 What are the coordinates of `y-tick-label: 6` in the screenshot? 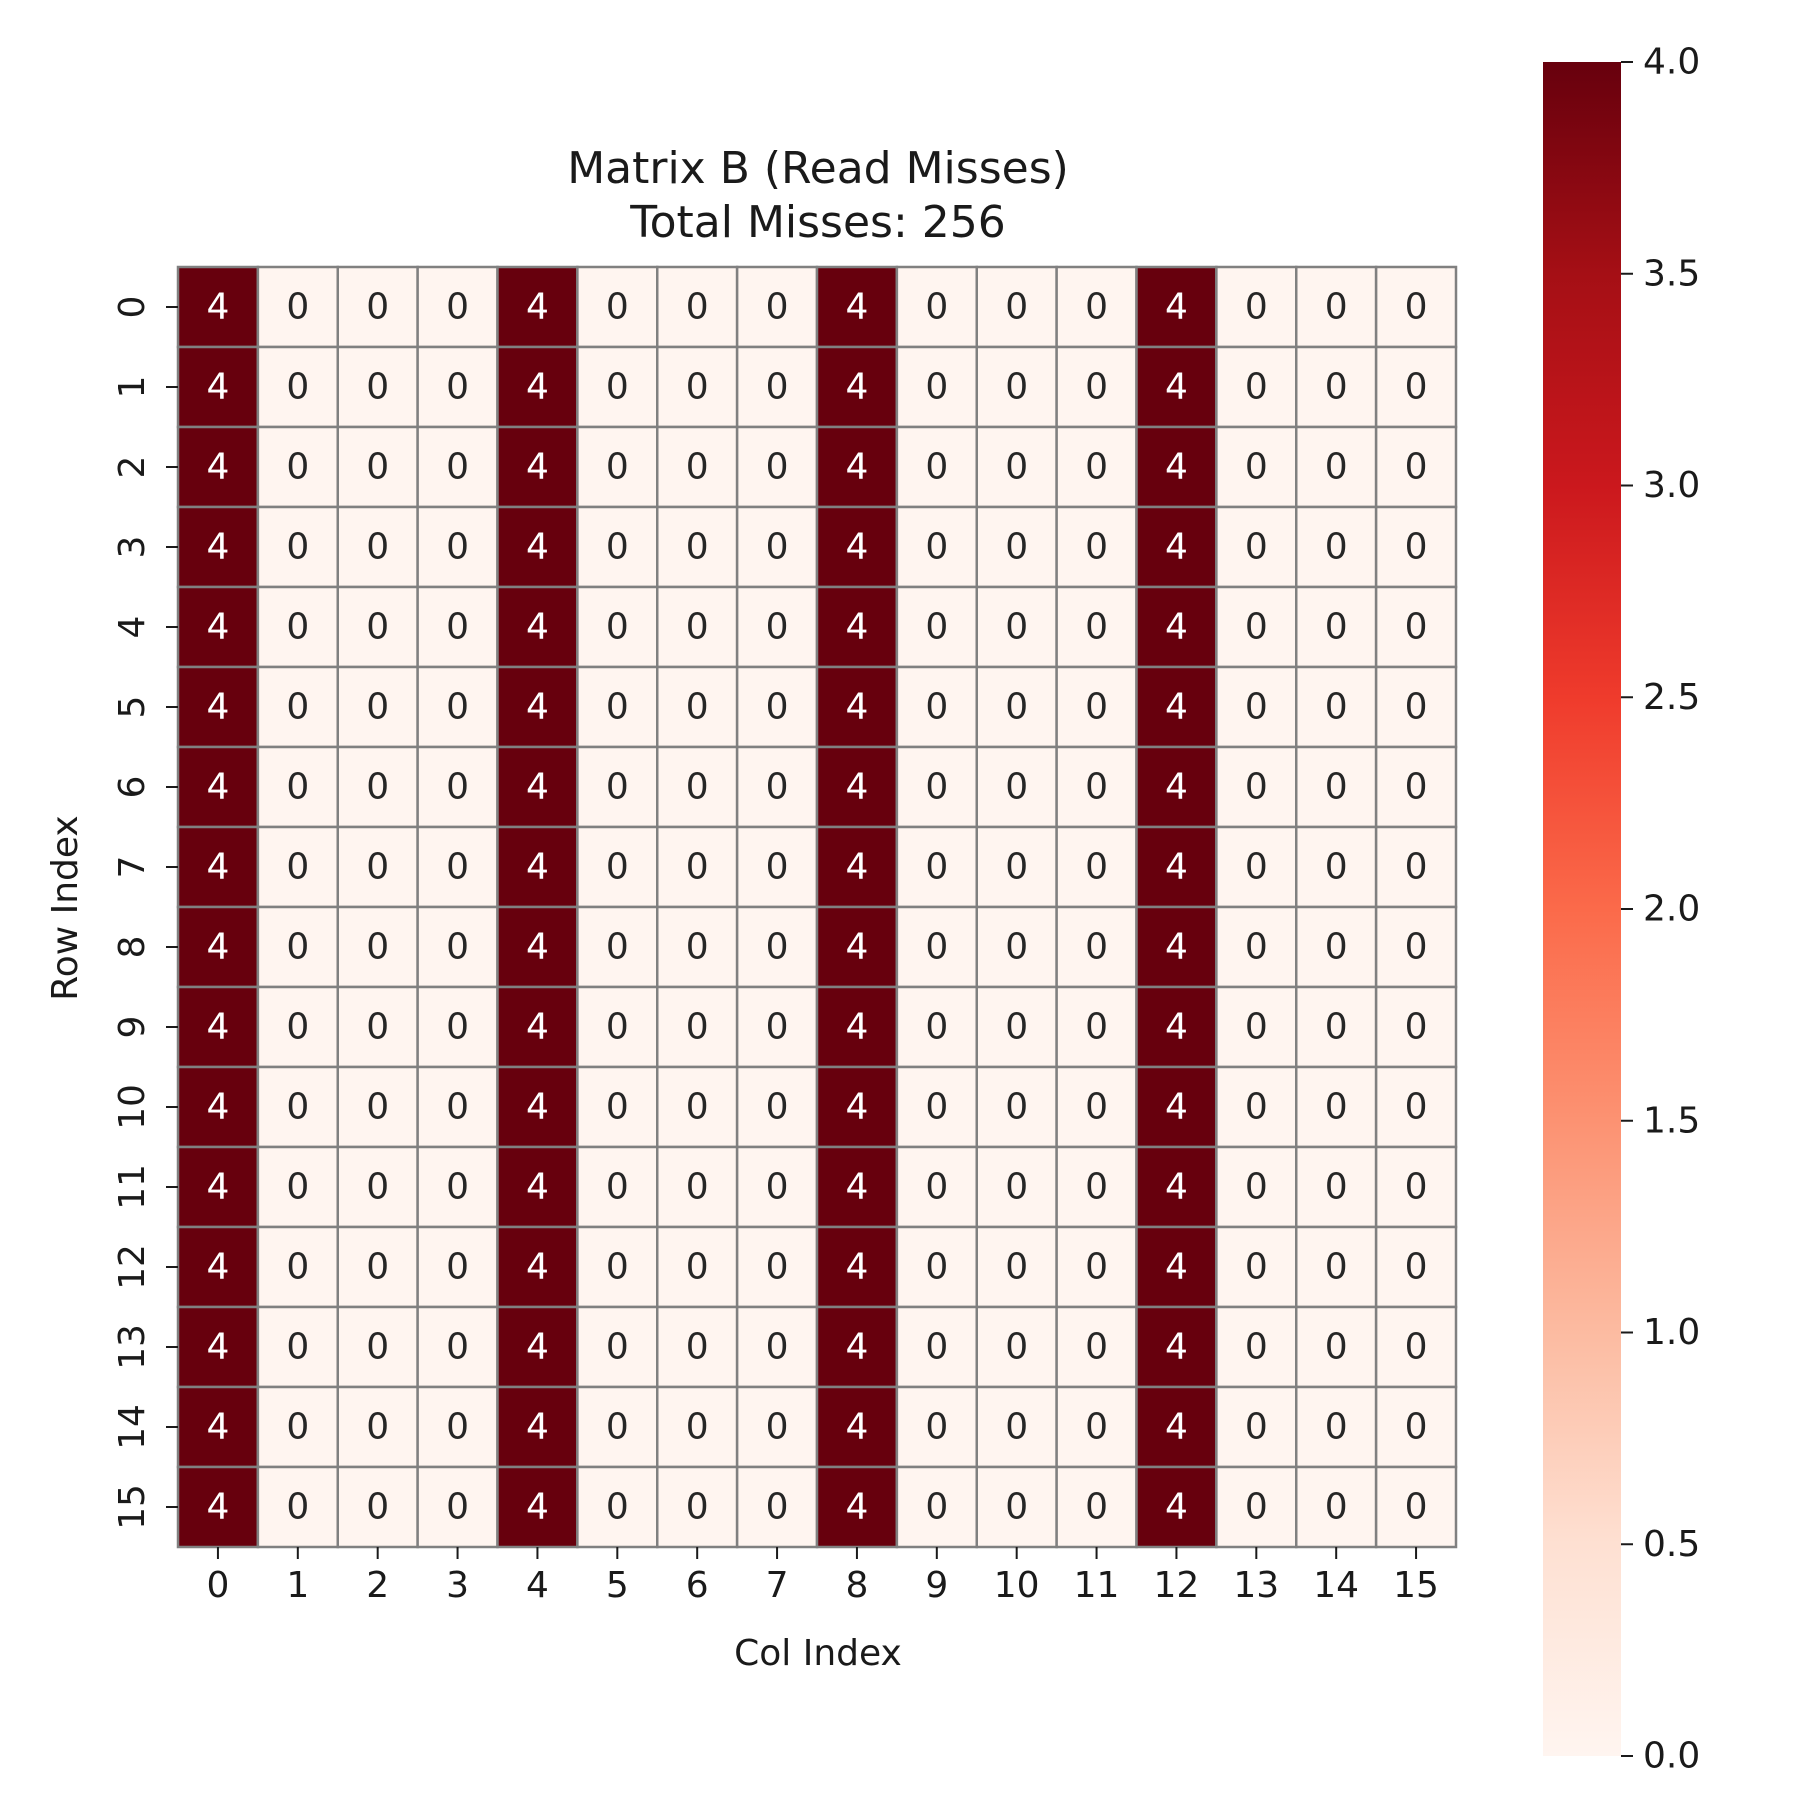 It's located at (132, 787).